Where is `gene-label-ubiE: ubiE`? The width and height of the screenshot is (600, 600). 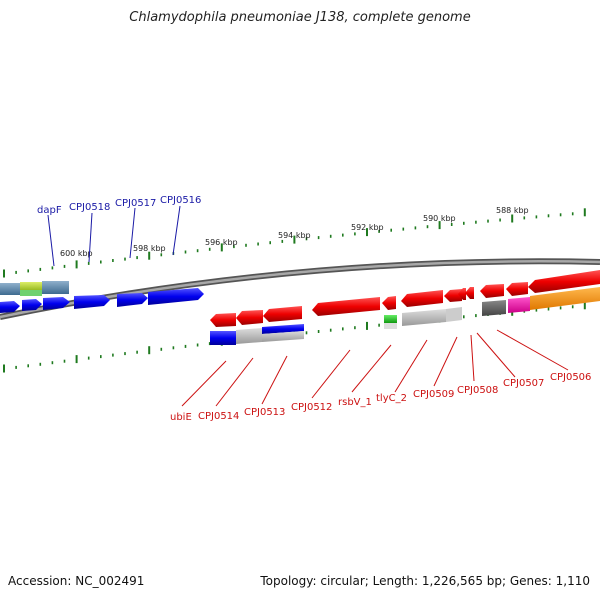
gene-label-ubiE: ubiE is located at coordinates (181, 417).